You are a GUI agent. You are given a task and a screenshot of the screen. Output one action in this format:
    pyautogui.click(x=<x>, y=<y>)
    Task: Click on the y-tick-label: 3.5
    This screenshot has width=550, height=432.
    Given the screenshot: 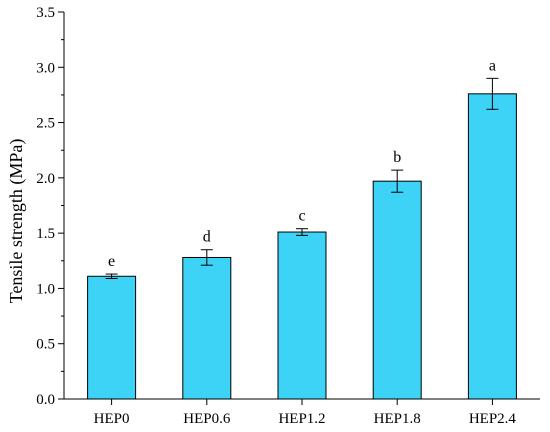 What is the action you would take?
    pyautogui.click(x=45, y=13)
    